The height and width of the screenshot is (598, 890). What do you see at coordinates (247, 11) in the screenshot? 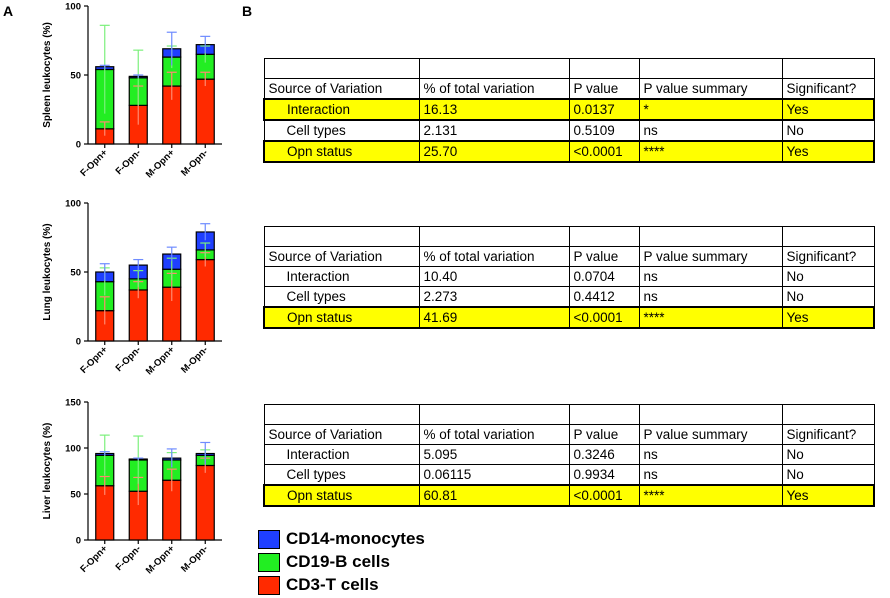
I see `panel-label-b: B` at bounding box center [247, 11].